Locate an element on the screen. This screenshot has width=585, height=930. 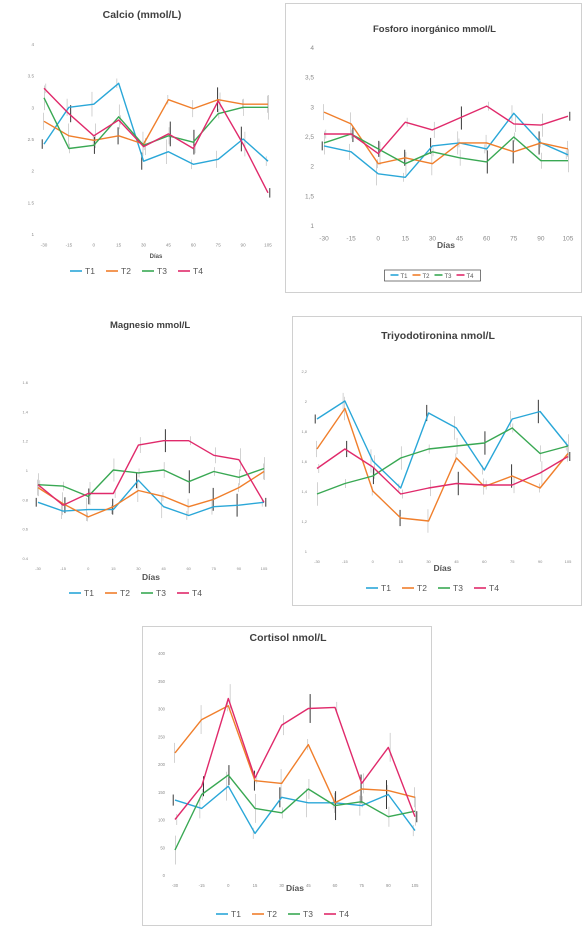
y-tick-label: 1.4 is located at coordinates (25, 411).